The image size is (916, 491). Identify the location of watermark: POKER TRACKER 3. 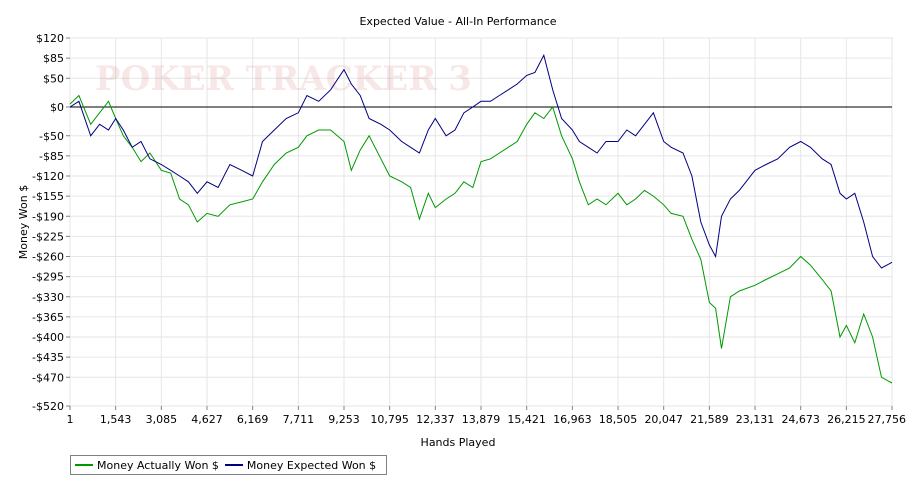
(283, 79).